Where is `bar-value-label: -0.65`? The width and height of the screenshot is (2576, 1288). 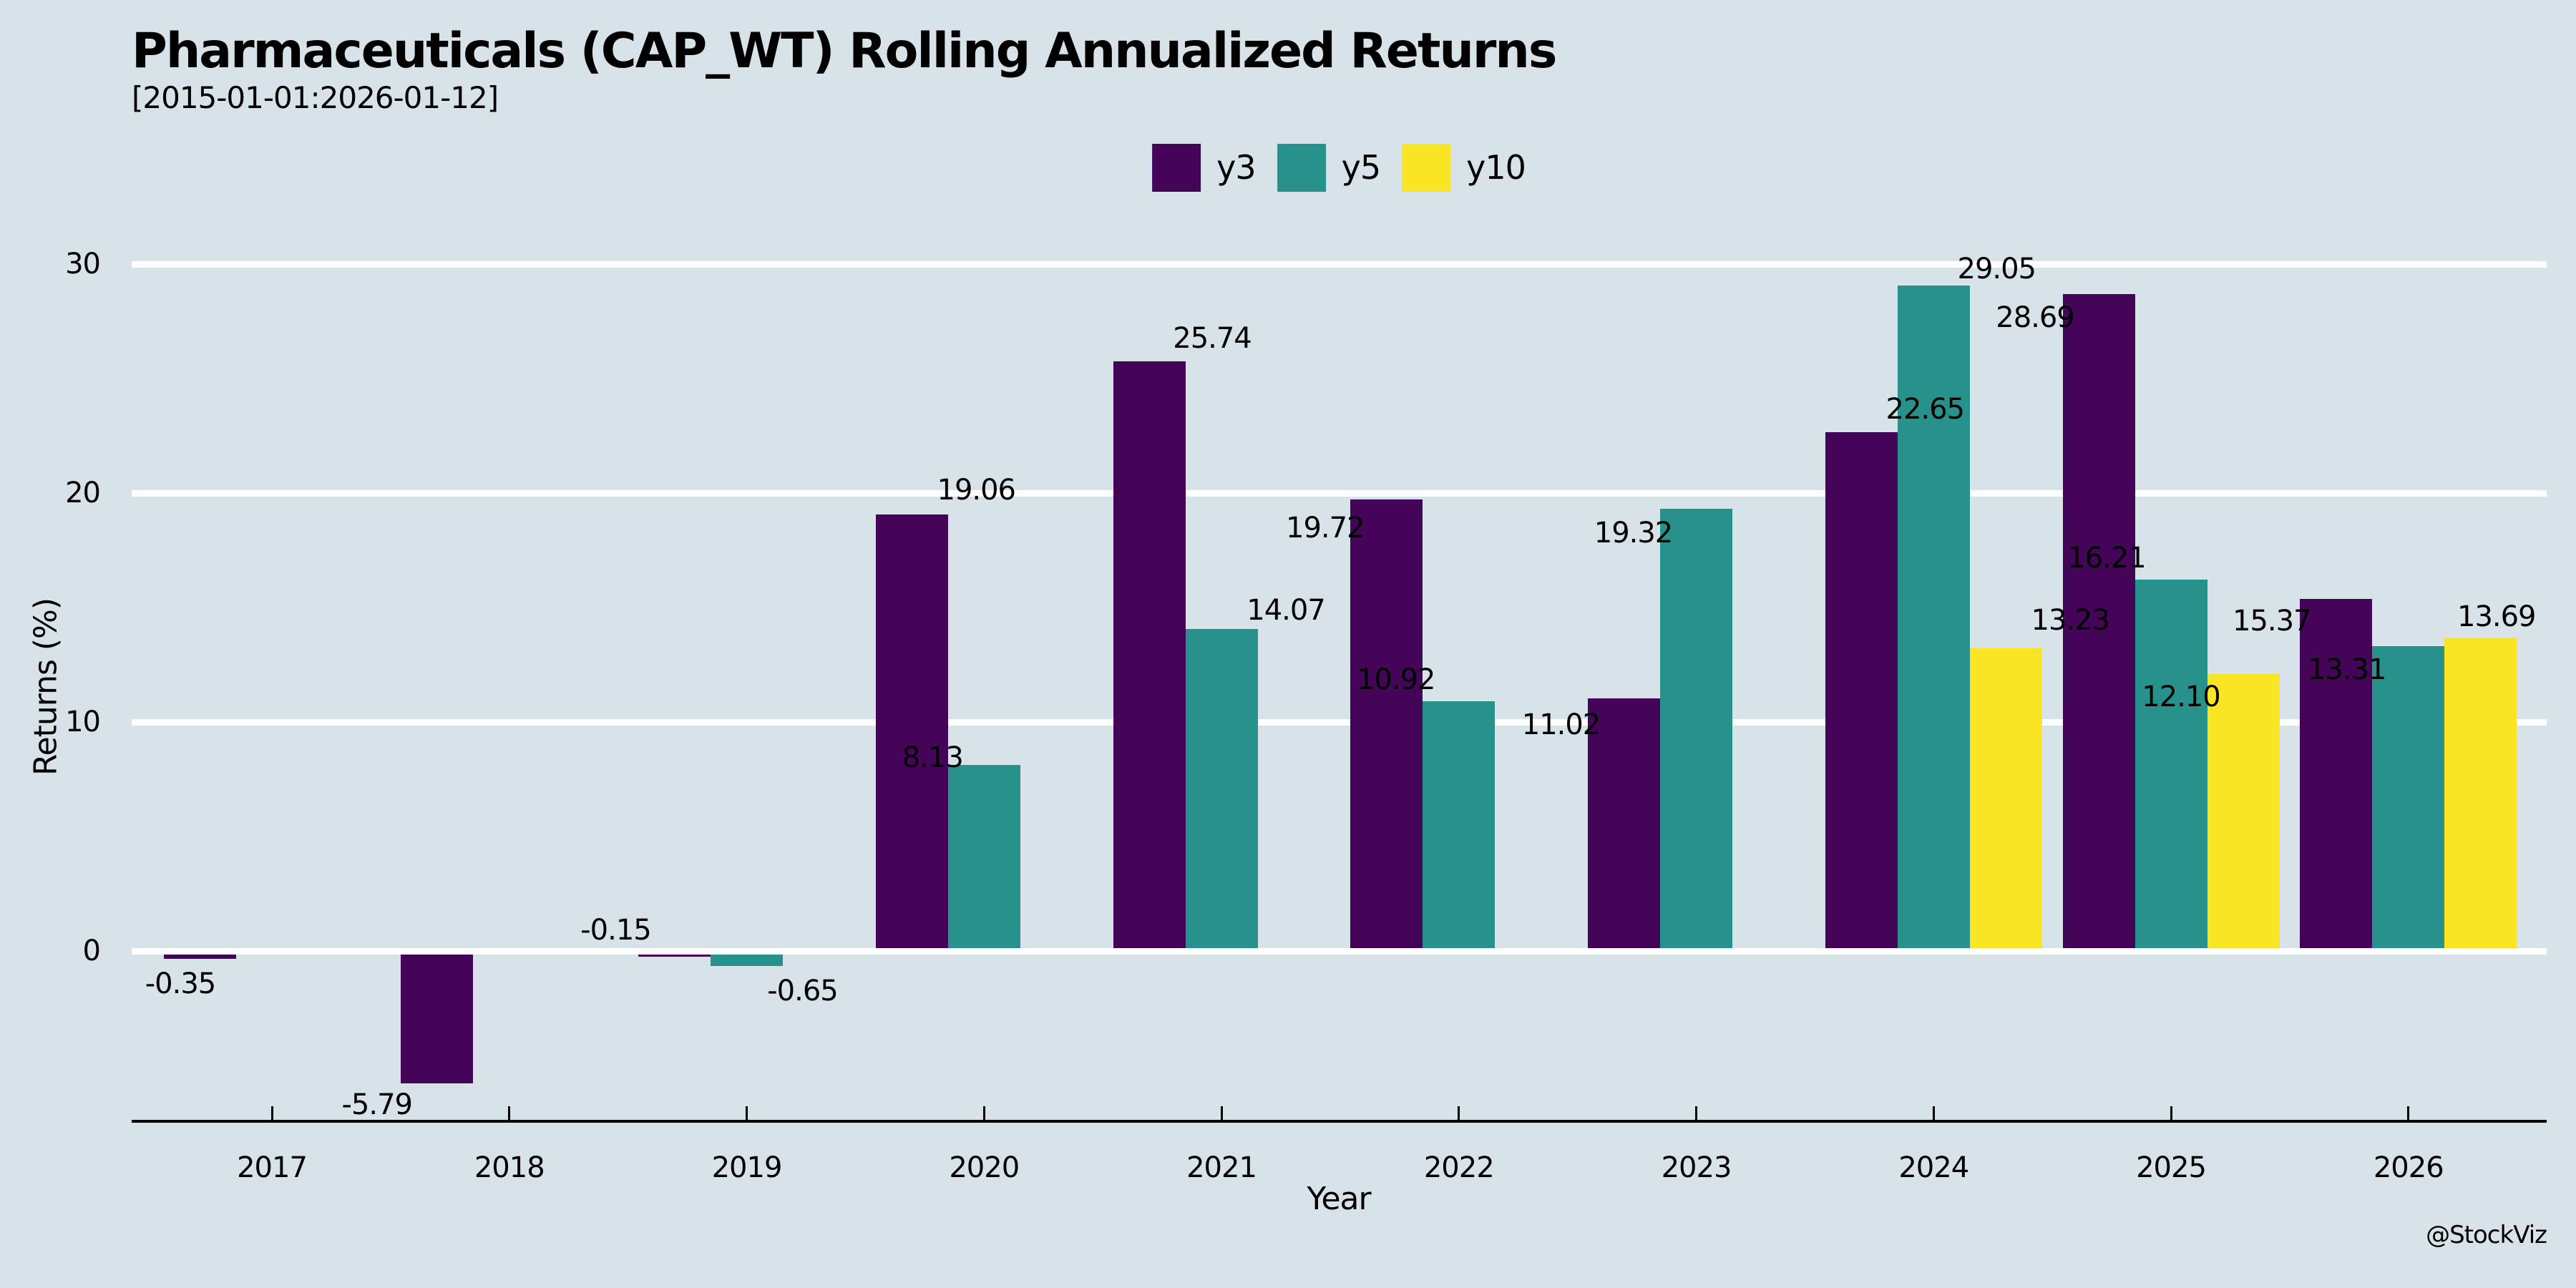 bar-value-label: -0.65 is located at coordinates (802, 991).